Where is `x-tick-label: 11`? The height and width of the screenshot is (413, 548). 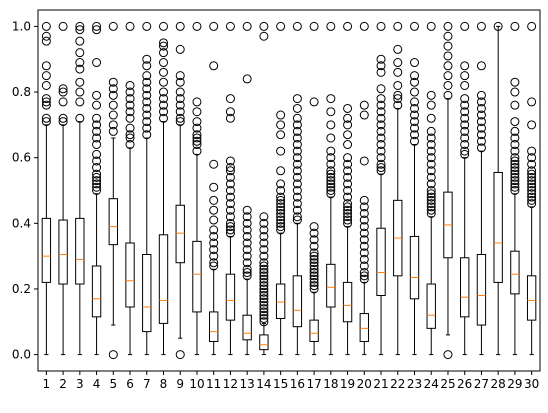
x-tick-label: 11 is located at coordinates (213, 384).